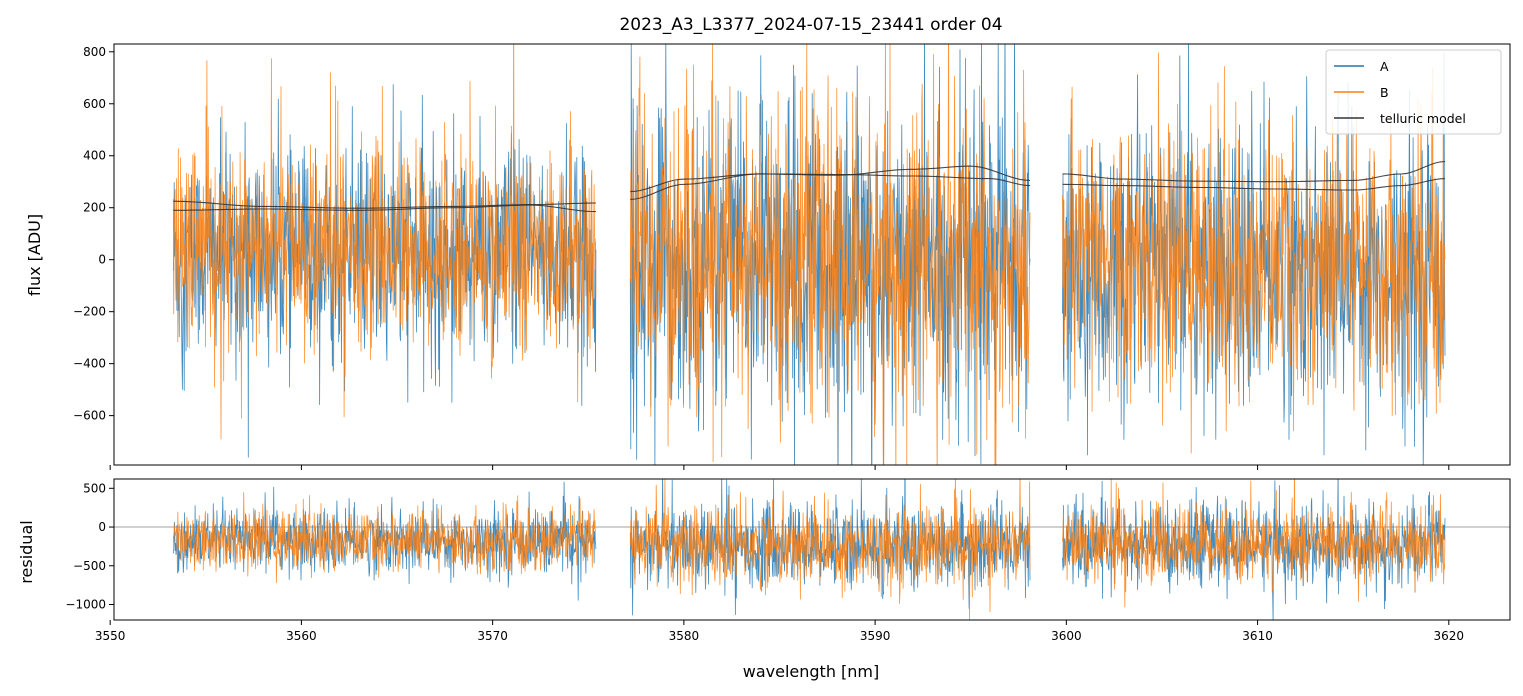 This screenshot has height=696, width=1523. Describe the element at coordinates (89, 416) in the screenshot. I see `y-tick-label: −600` at that location.